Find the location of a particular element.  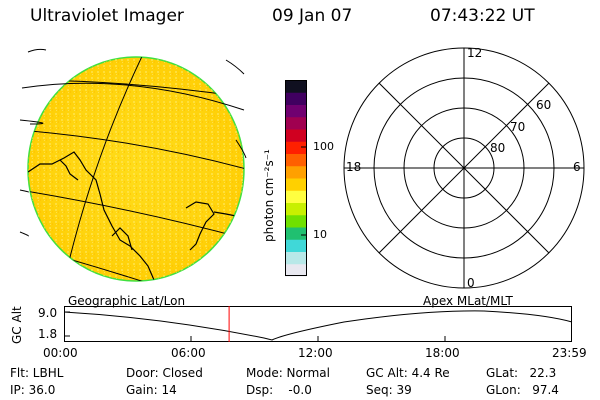

status-dsp: Dsp: -0.0 is located at coordinates (279, 390).